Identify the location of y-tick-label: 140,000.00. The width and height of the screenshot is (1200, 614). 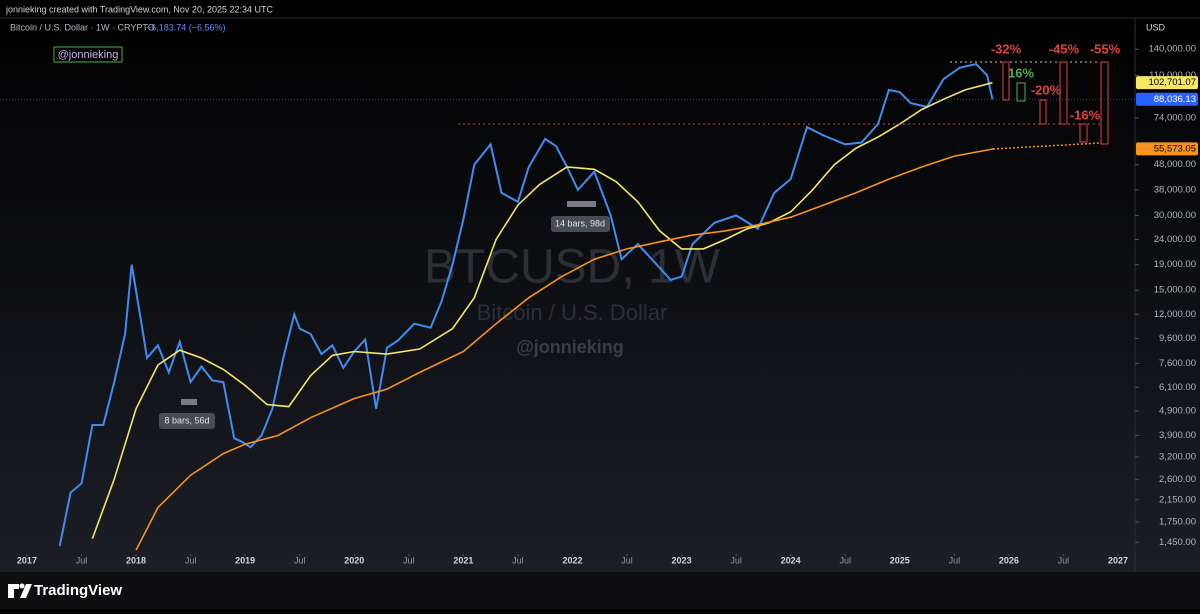
(1172, 49).